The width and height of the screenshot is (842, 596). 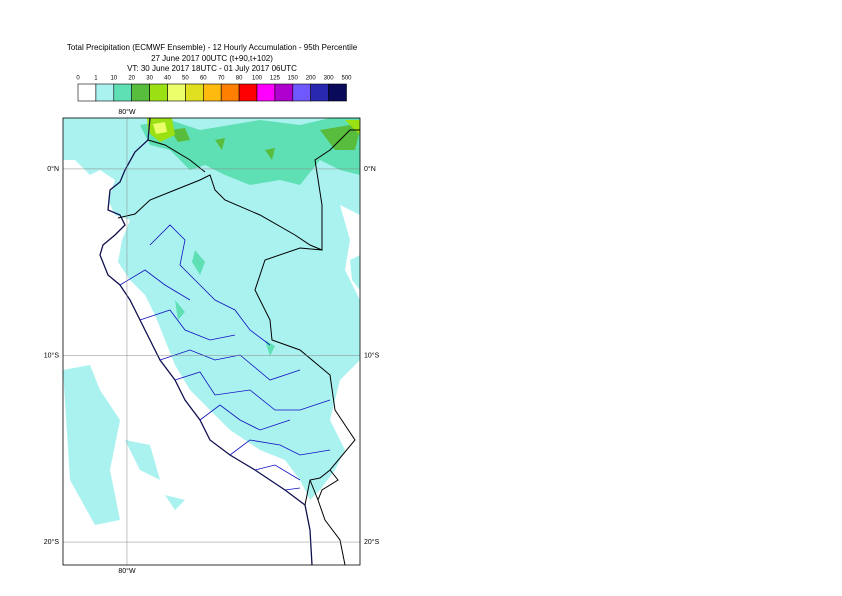 I want to click on legend-label: 125, so click(x=275, y=79).